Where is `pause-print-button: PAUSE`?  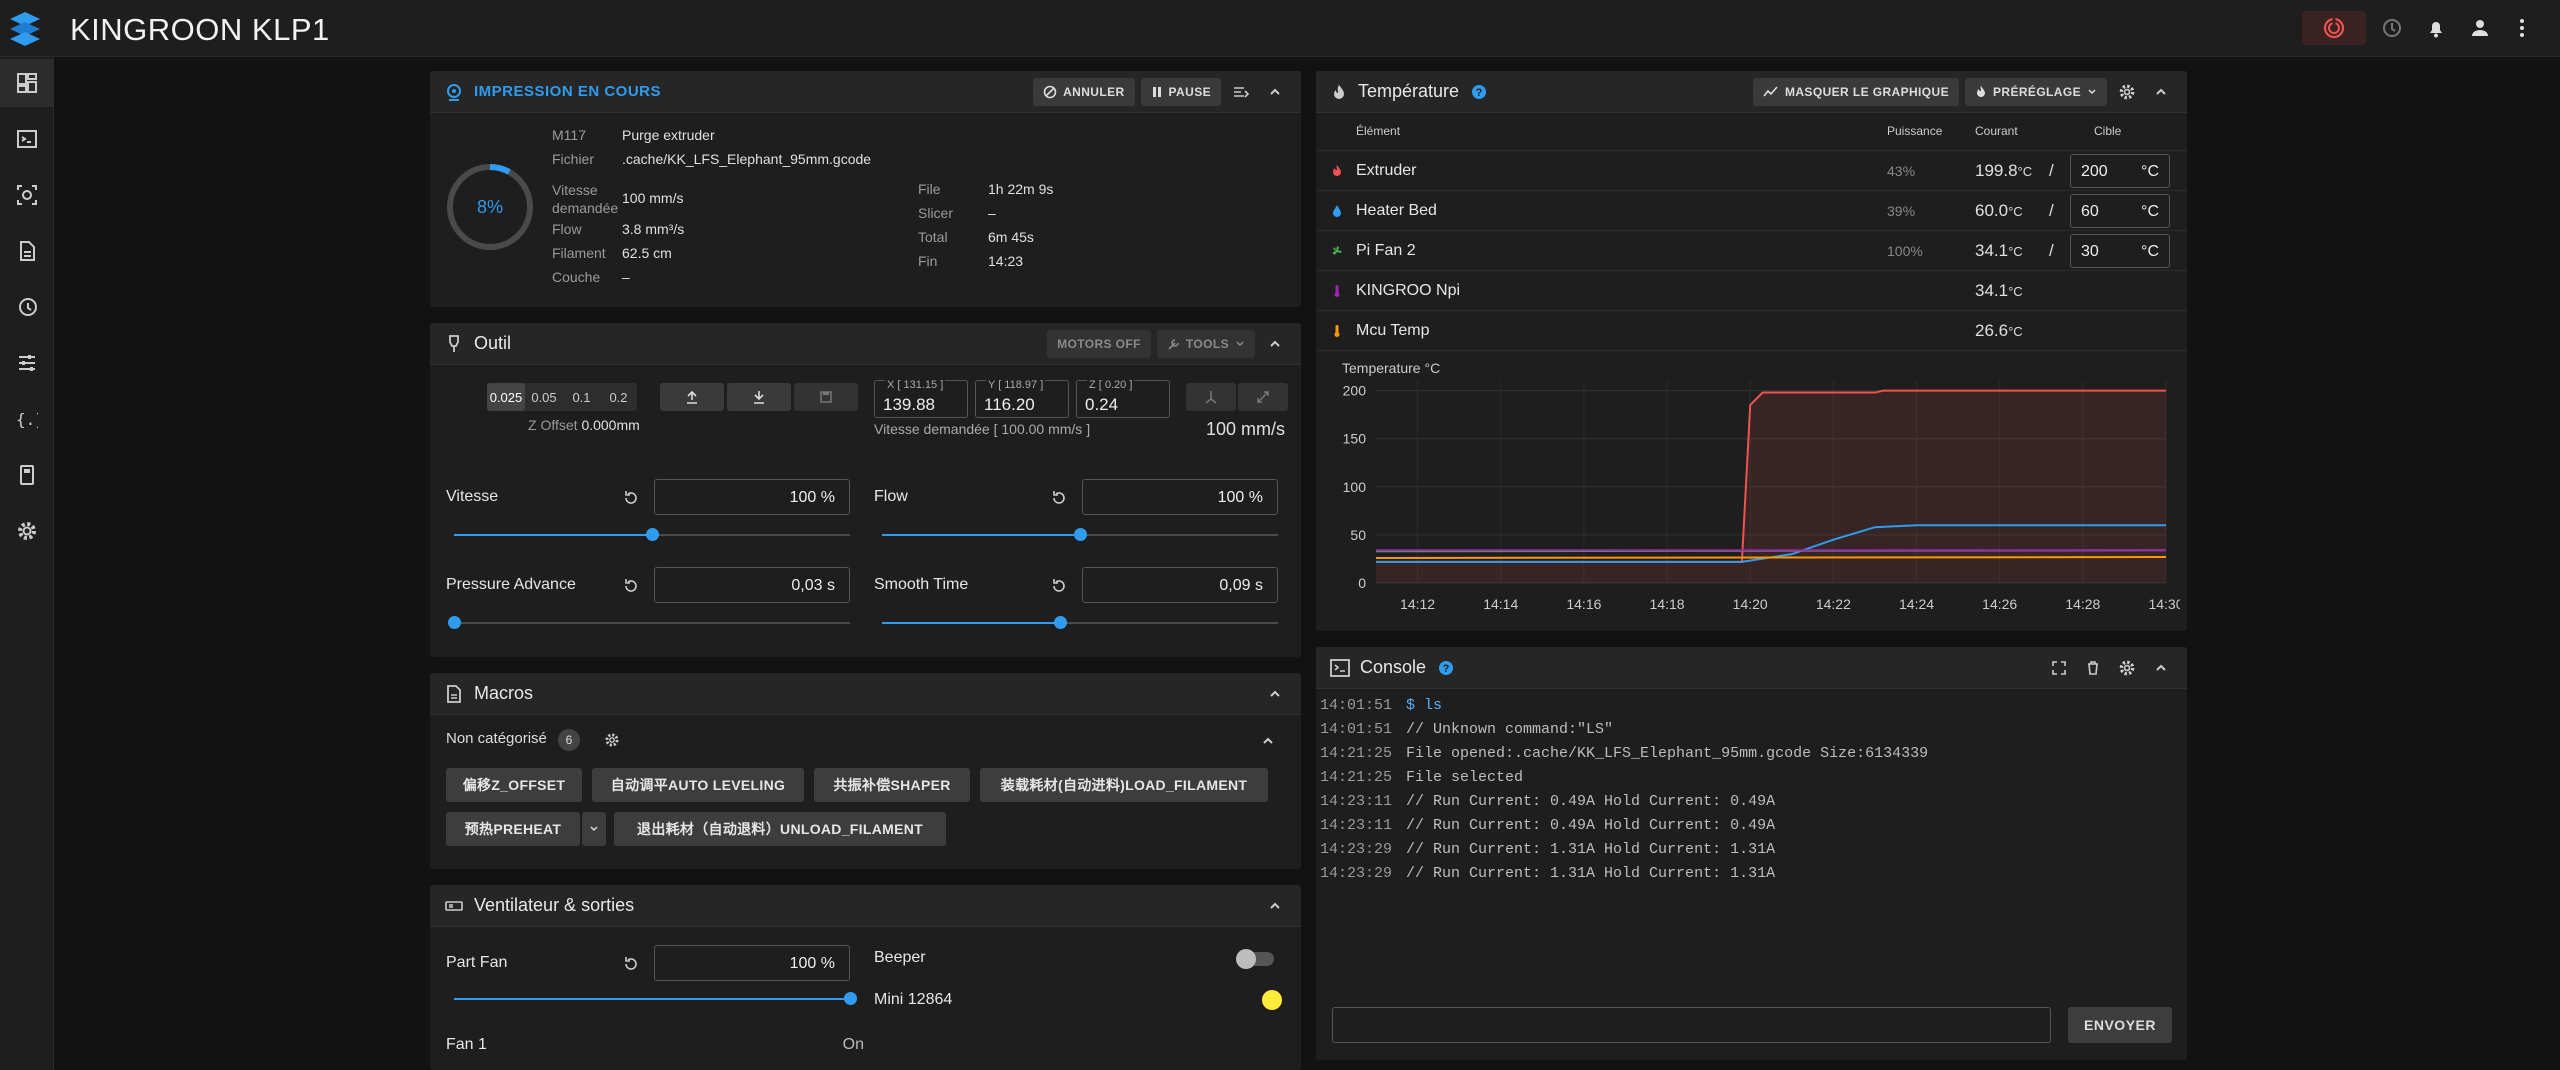
pause-print-button: PAUSE is located at coordinates (1180, 92).